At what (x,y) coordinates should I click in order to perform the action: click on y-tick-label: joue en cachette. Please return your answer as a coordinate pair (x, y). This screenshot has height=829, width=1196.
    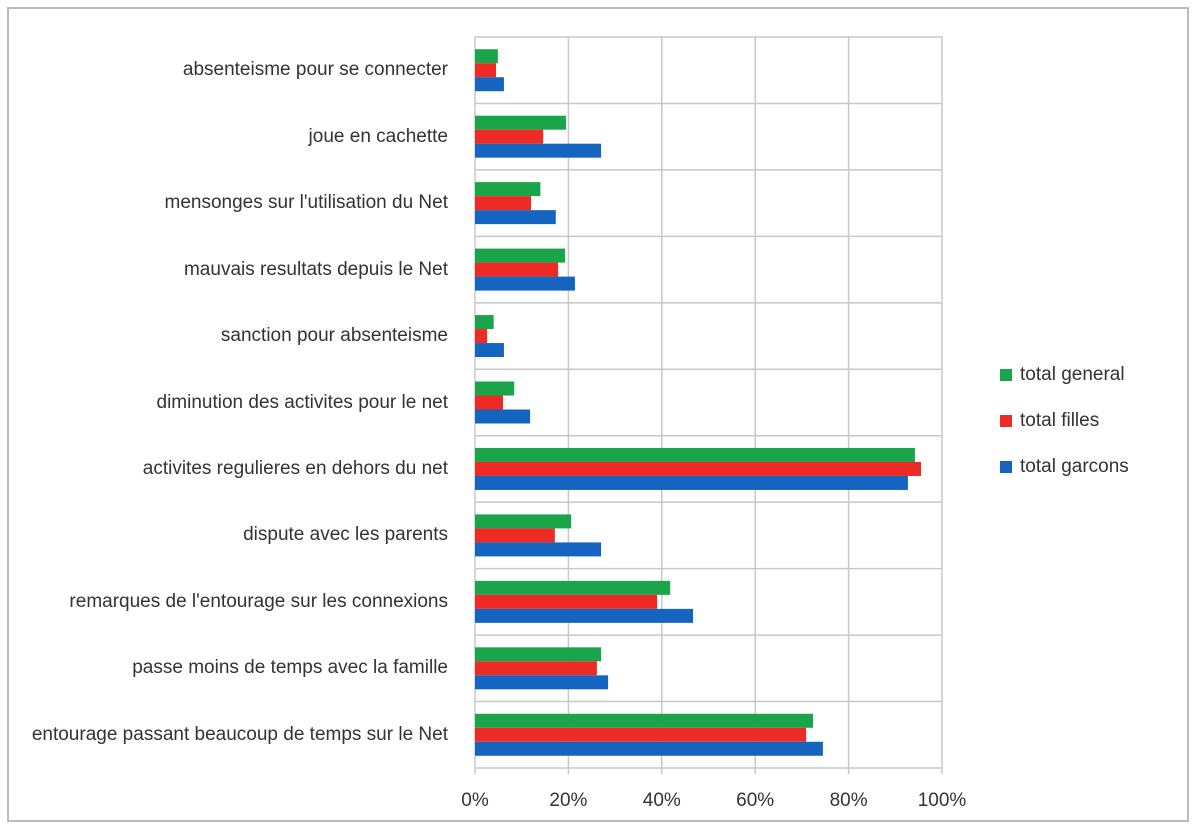
    Looking at the image, I should click on (378, 136).